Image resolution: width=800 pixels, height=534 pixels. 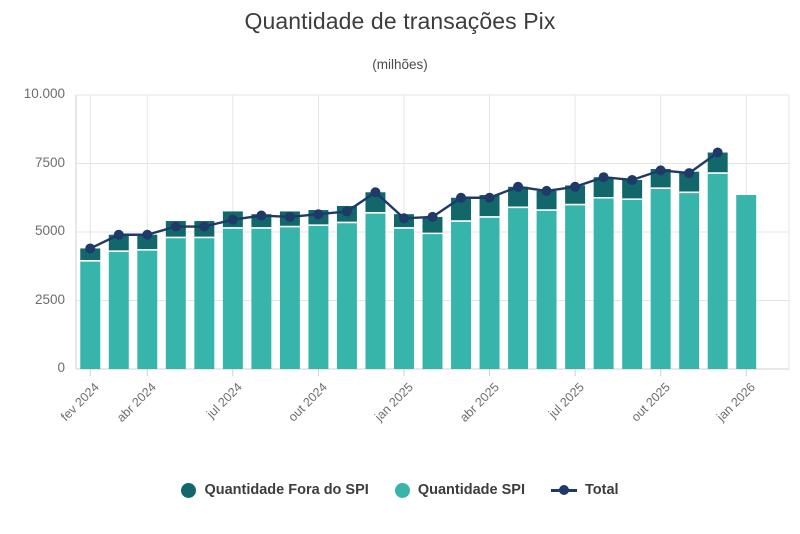 What do you see at coordinates (400, 21) in the screenshot?
I see `chart-title: Quantidade de transações Pix` at bounding box center [400, 21].